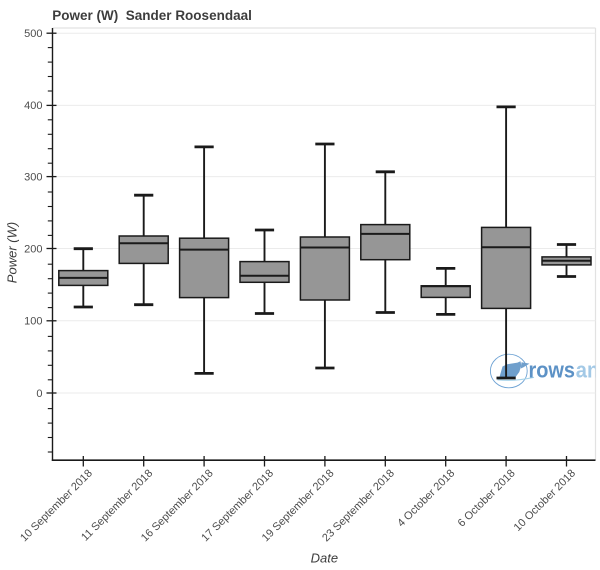 This screenshot has width=600, height=570. Describe the element at coordinates (152, 15) in the screenshot. I see `svg-text: Power (W) Sander Roosendaal` at that location.